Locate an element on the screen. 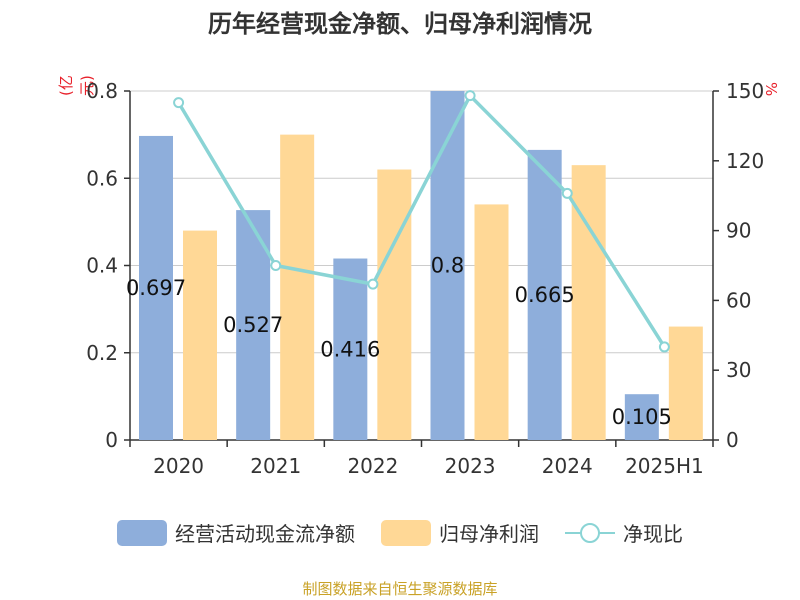 The height and width of the screenshot is (600, 800). x-tick-label: 2023 is located at coordinates (470, 466).